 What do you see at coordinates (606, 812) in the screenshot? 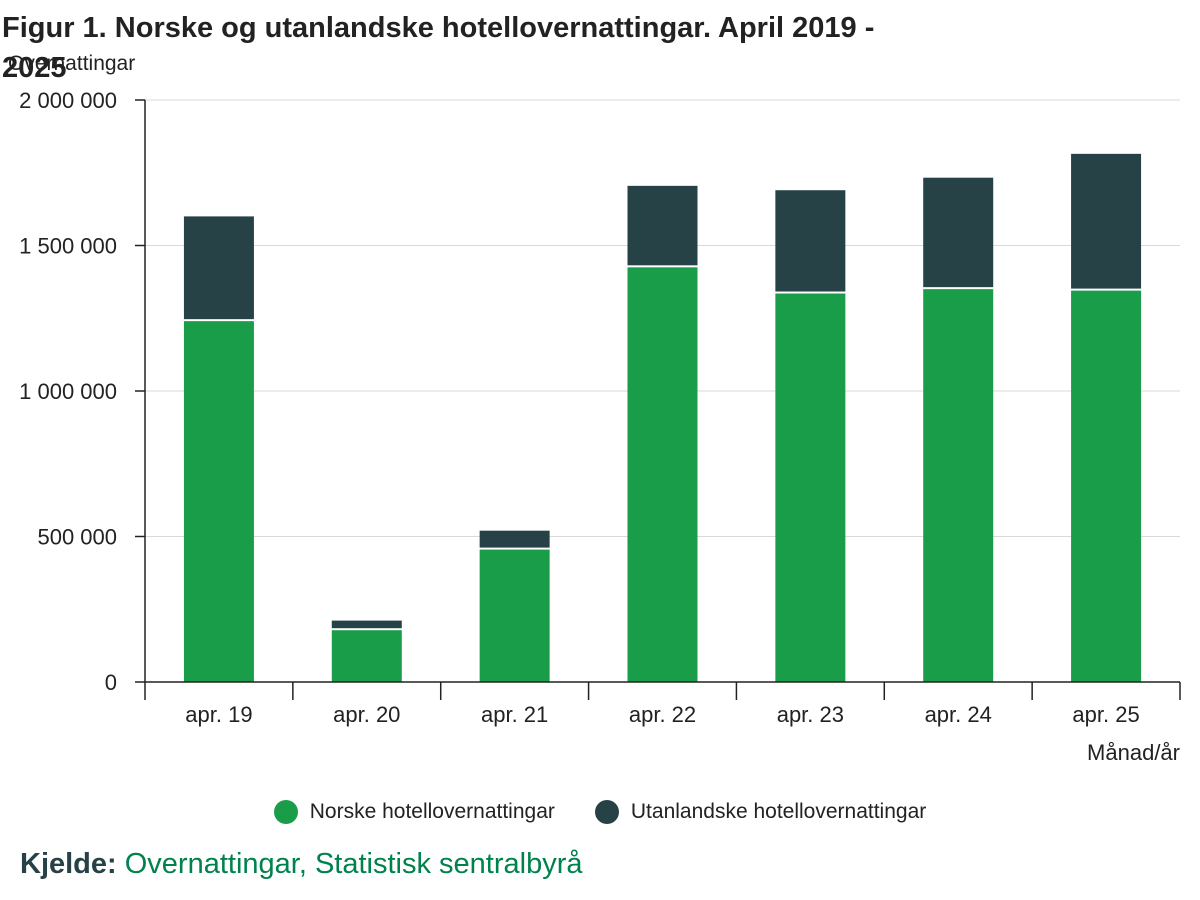
I see `legend-marker-utanlandske` at bounding box center [606, 812].